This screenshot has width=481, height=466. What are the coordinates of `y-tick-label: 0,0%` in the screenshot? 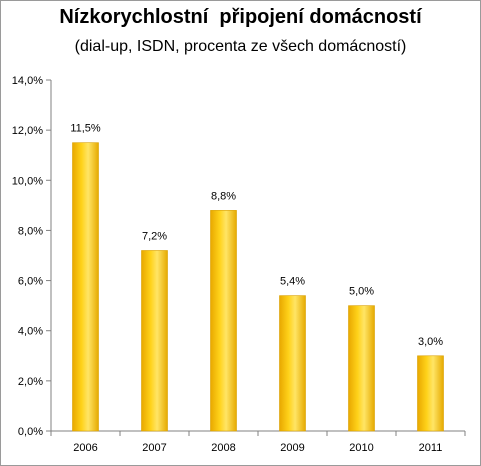 It's located at (30, 432).